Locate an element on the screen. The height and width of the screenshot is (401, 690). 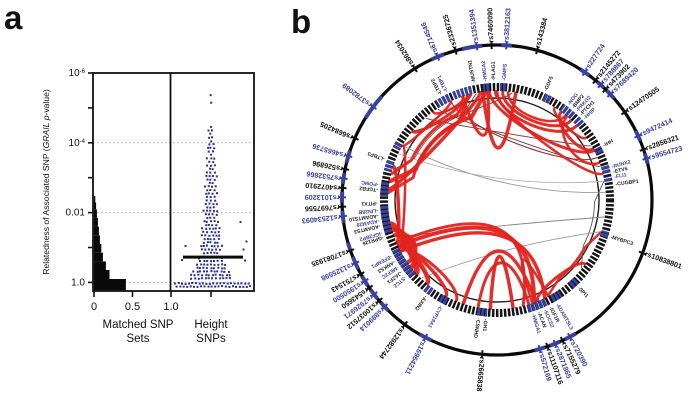
svg-text: -HMGA2 is located at coordinates (485, 70).